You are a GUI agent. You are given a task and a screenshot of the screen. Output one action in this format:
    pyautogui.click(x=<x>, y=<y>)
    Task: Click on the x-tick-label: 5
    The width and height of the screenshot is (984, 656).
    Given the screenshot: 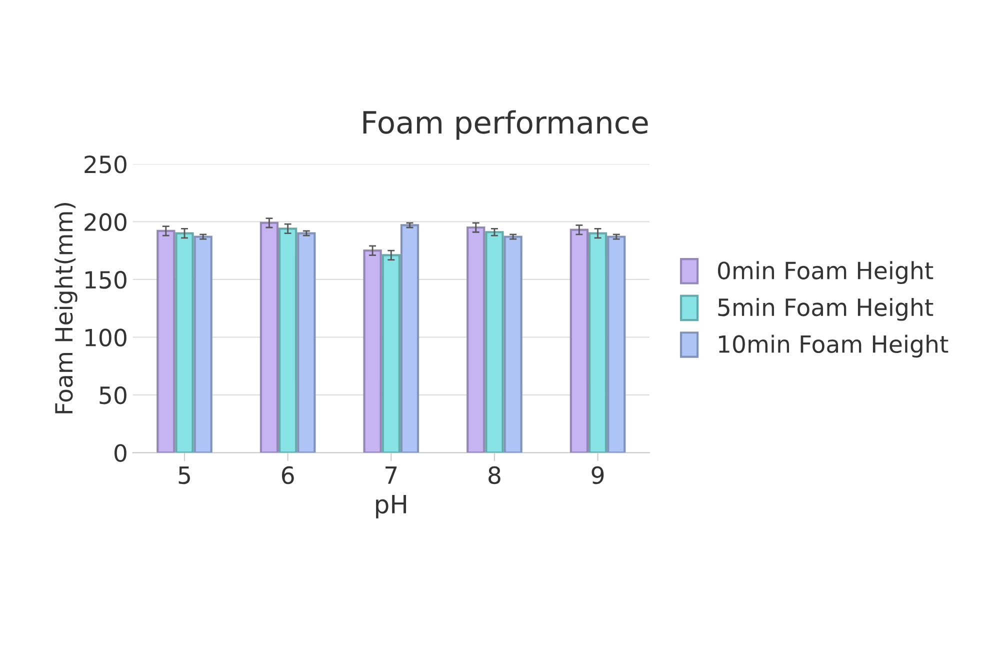 What is the action you would take?
    pyautogui.click(x=184, y=475)
    